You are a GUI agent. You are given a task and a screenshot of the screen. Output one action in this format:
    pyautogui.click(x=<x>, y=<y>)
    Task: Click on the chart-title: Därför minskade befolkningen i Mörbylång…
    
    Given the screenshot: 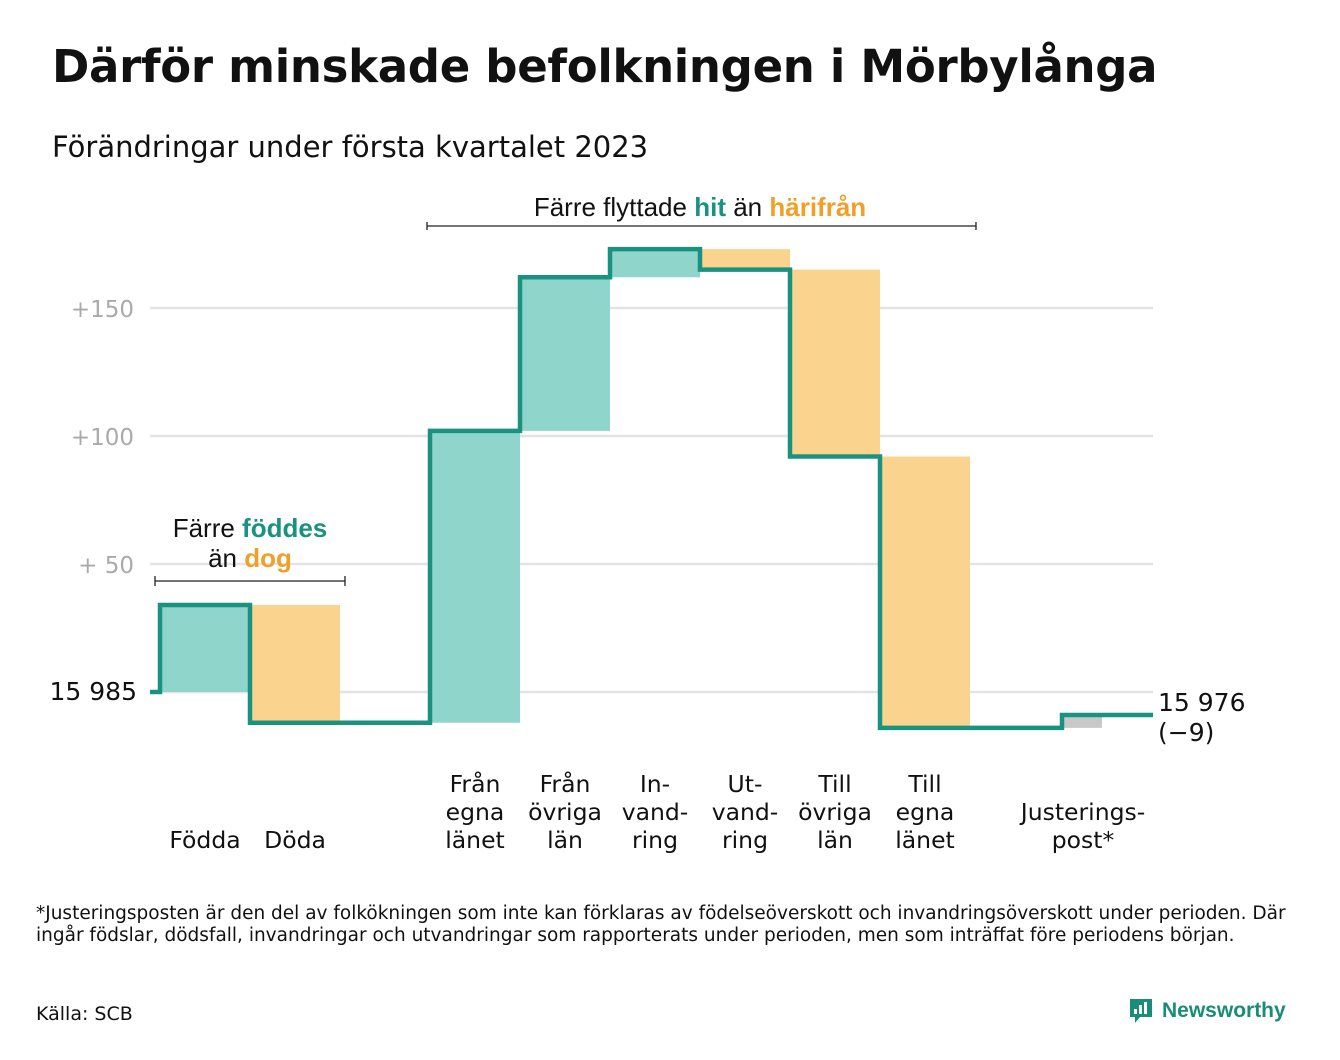 What is the action you would take?
    pyautogui.click(x=605, y=66)
    